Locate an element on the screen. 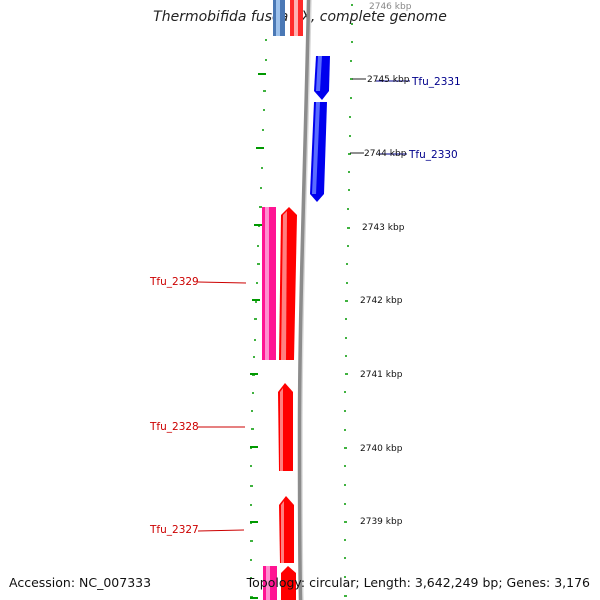  genome-backbone-highlight is located at coordinates (306, 300).